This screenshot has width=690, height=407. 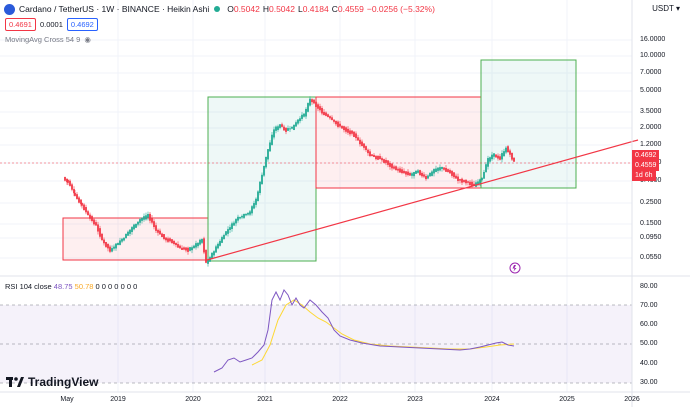 I want to click on tradingview-logo: TradingView, so click(x=52, y=382).